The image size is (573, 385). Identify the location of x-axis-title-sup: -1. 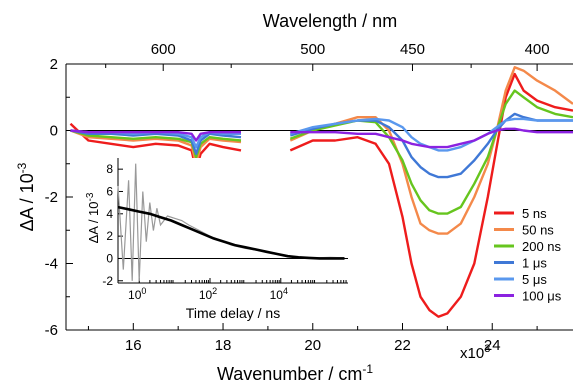
(367, 369).